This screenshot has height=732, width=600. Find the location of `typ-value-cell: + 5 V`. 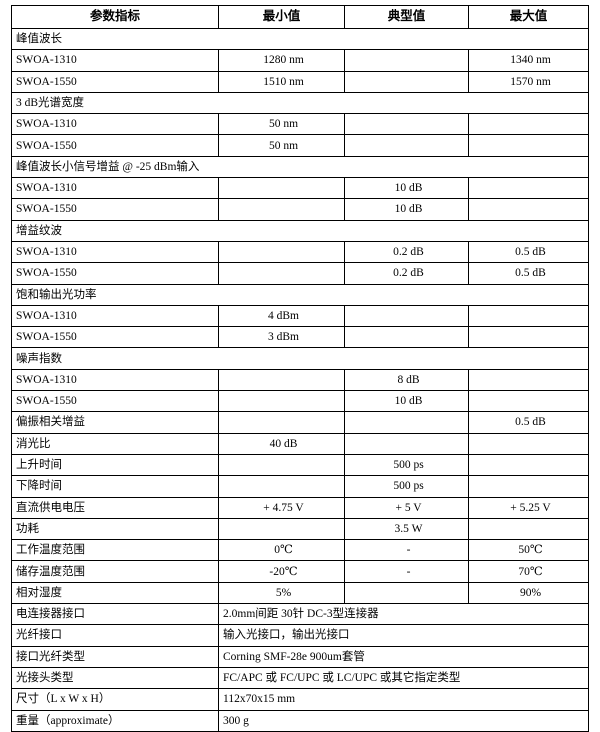

typ-value-cell: + 5 V is located at coordinates (406, 507).